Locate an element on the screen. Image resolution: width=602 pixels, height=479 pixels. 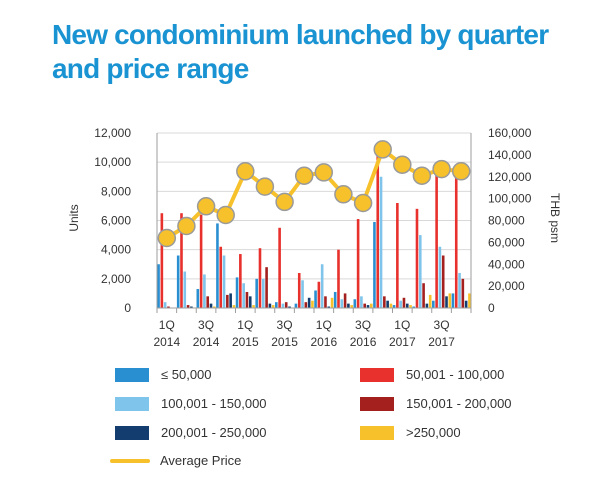
chart-title-line-1: New condominium launched by quarter is located at coordinates (300, 34).